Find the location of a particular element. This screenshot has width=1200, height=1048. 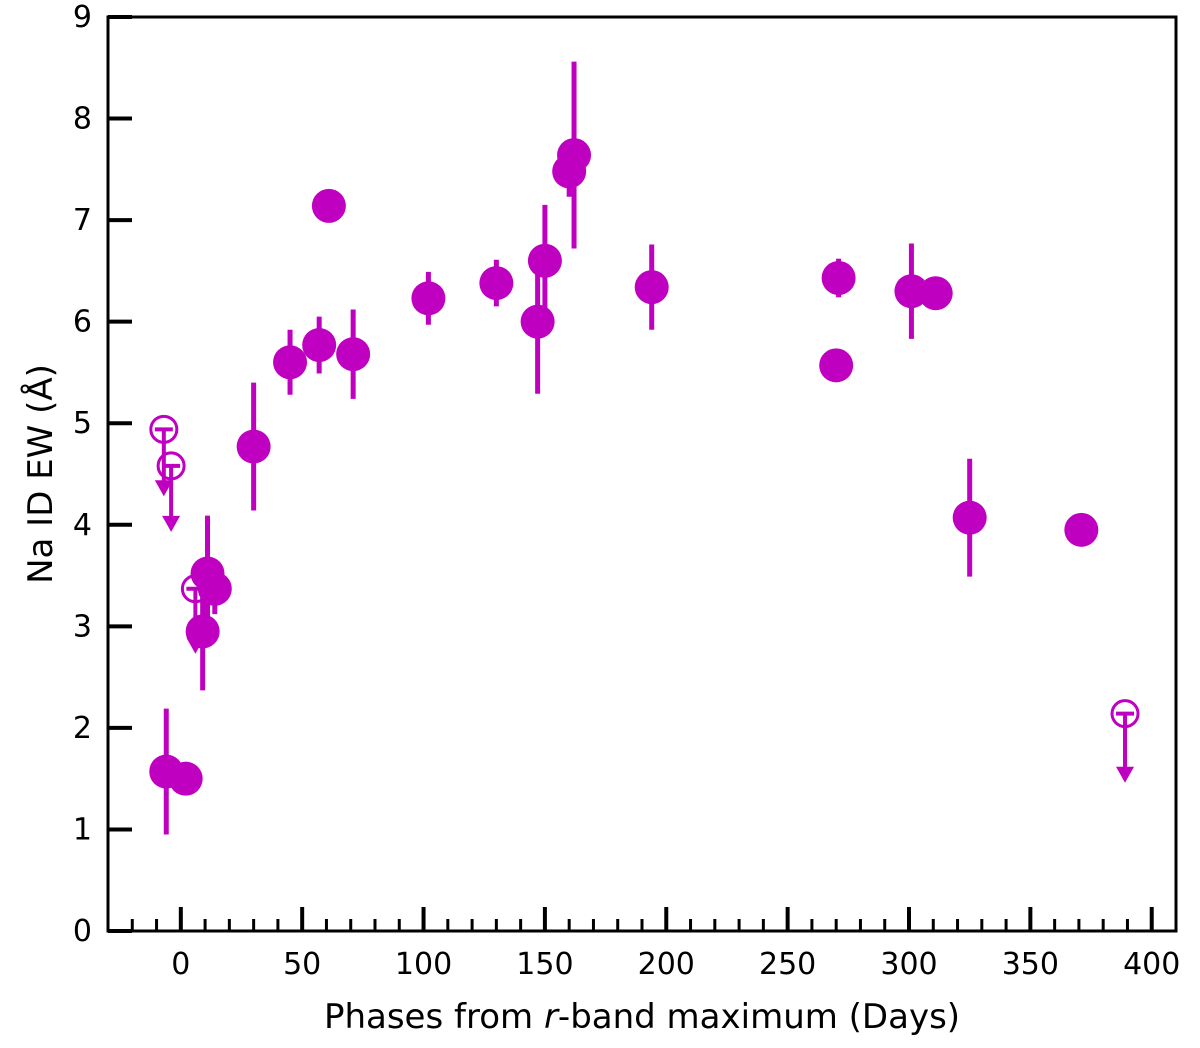

x-tick-label: 0 is located at coordinates (180, 964).